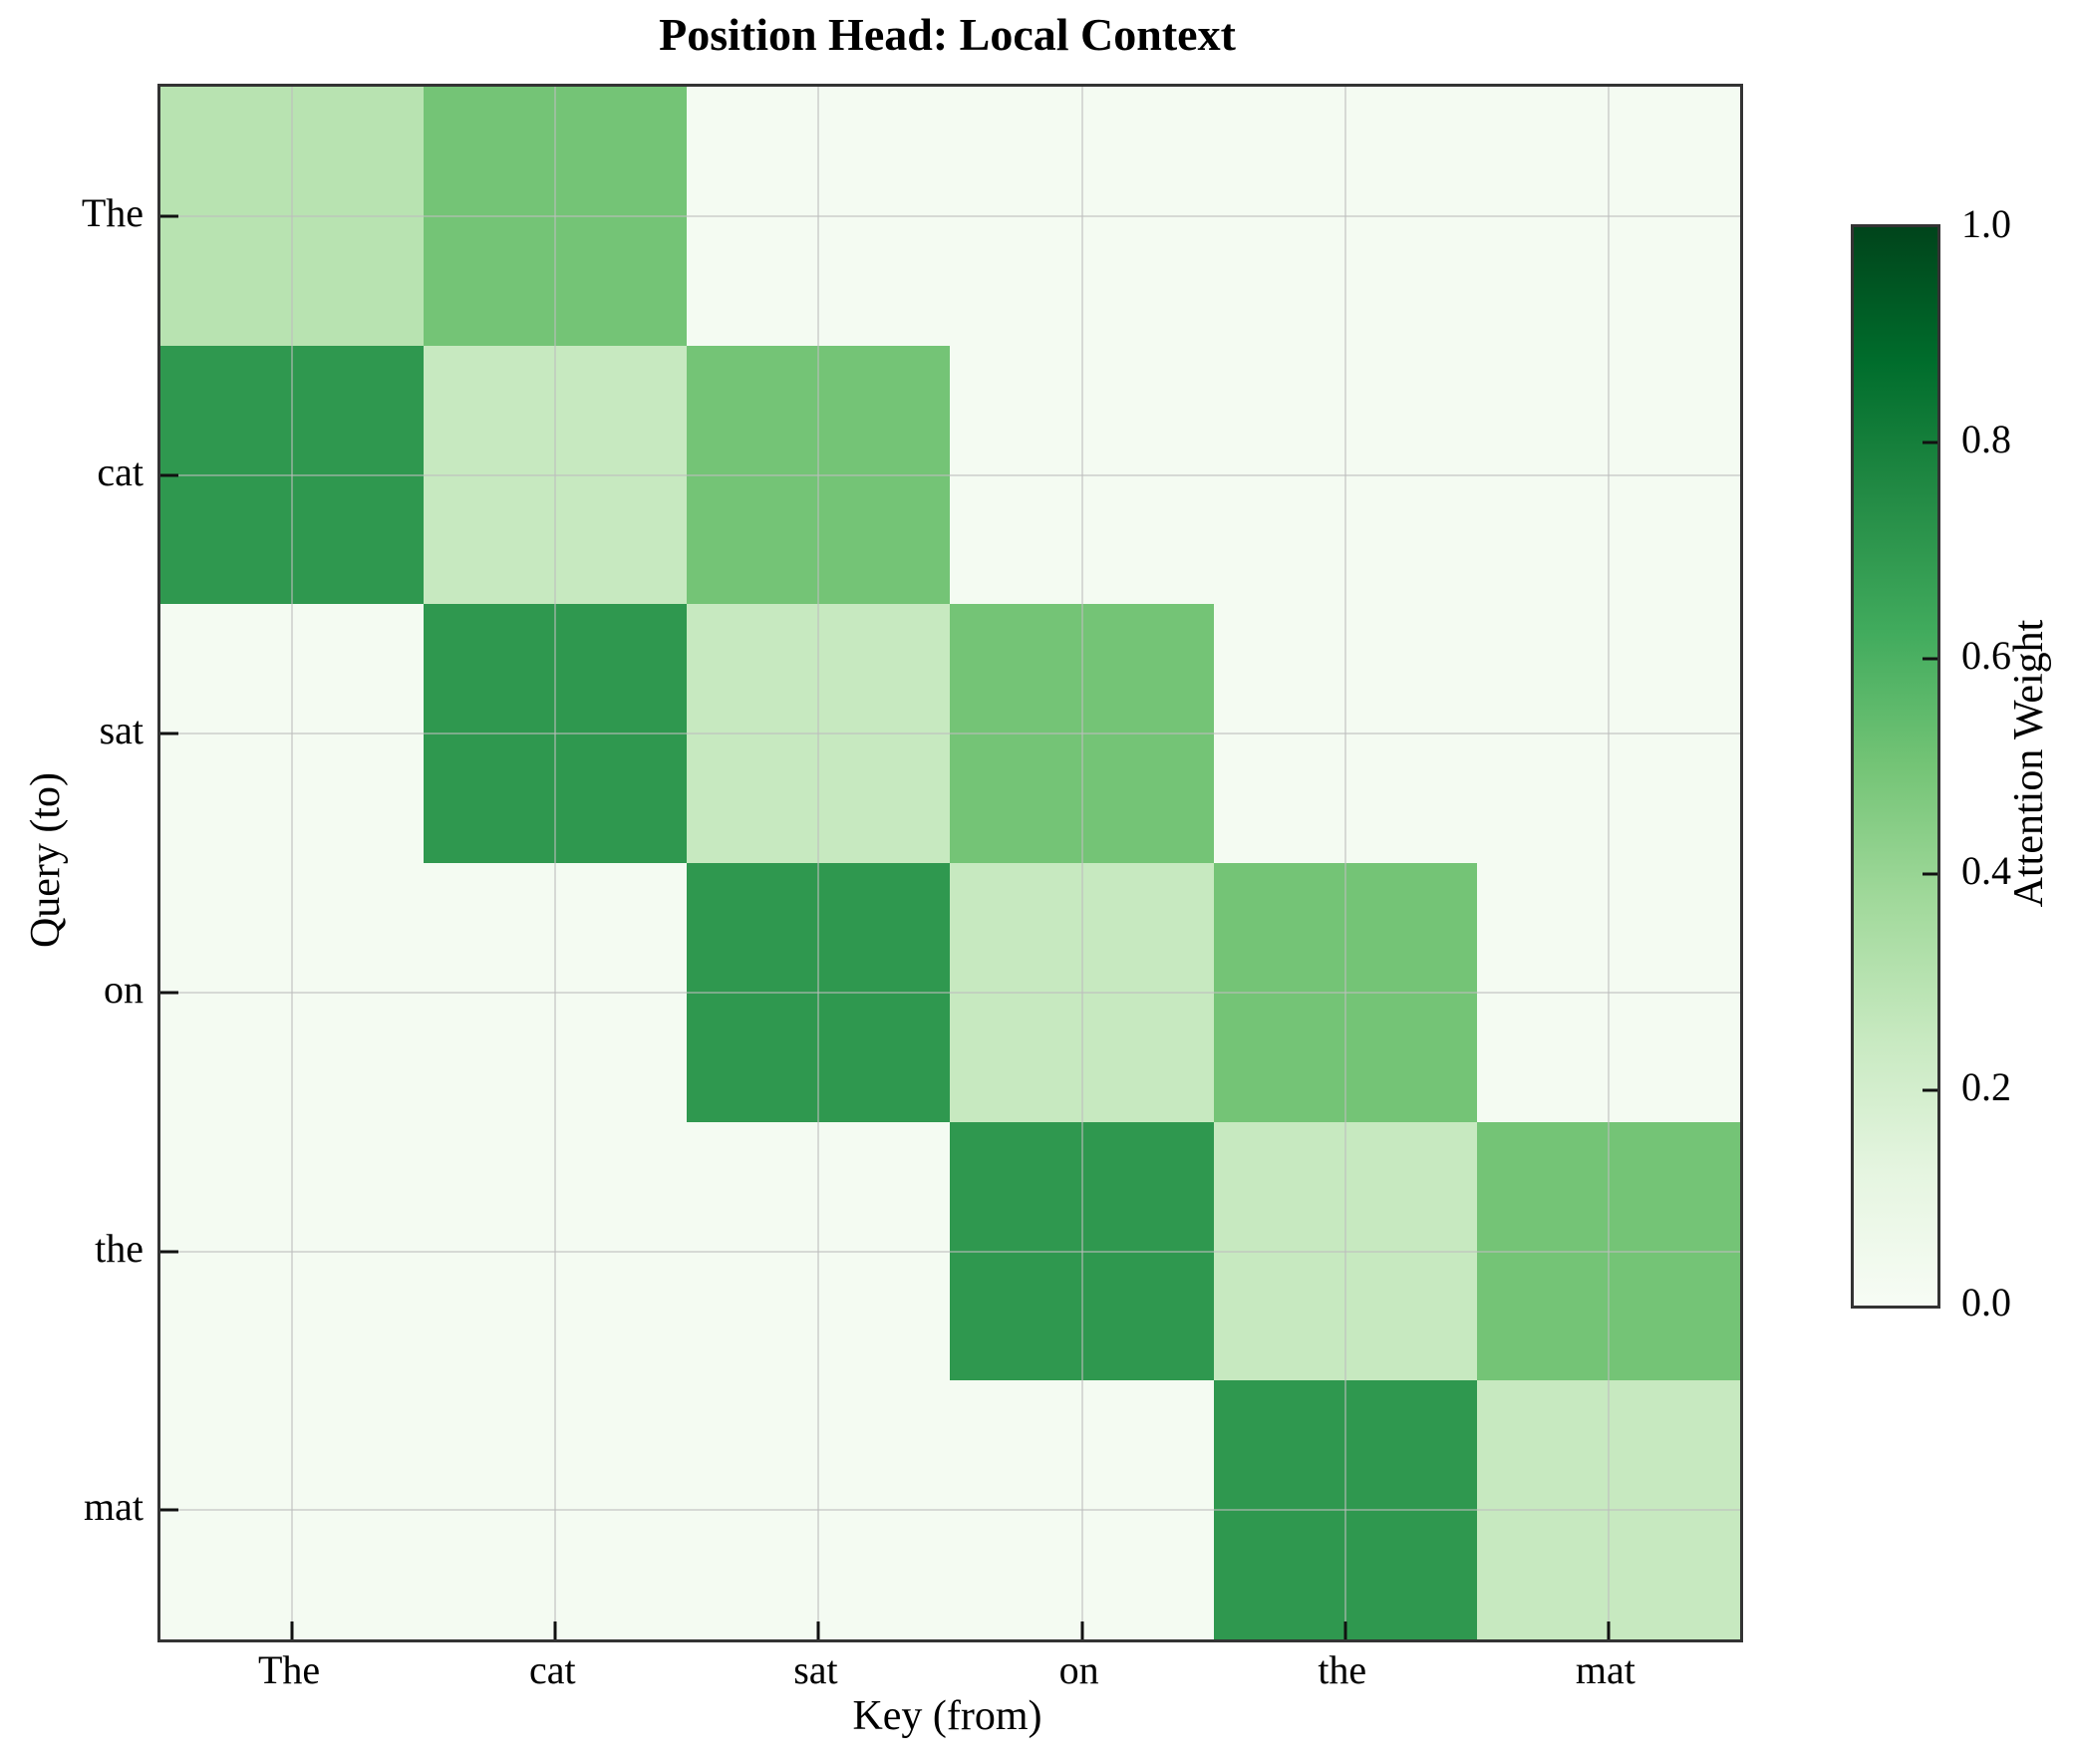 Image resolution: width=2074 pixels, height=1764 pixels. Describe the element at coordinates (114, 1507) in the screenshot. I see `y-tick-label: mat` at that location.